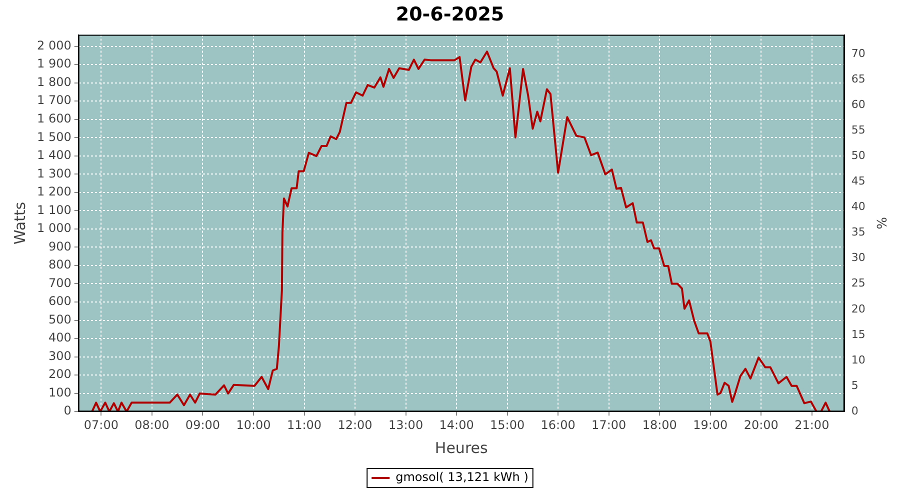 The image size is (900, 500). Describe the element at coordinates (60, 319) in the screenshot. I see `y-tick-label: 500` at that location.